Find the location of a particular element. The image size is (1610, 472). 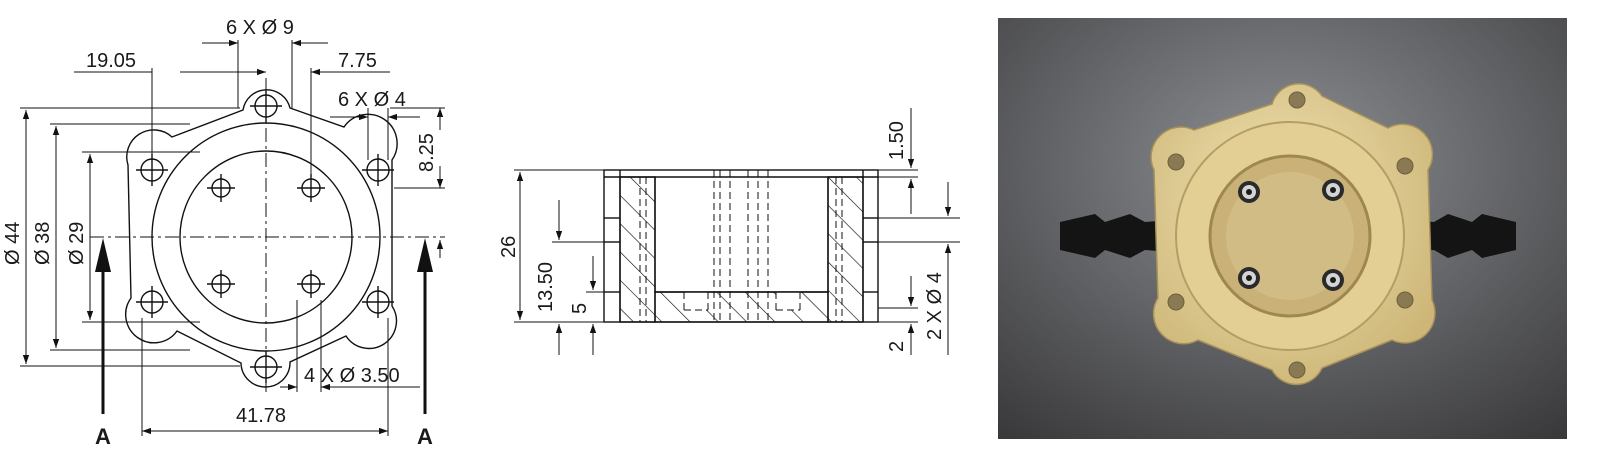

photo-mounting-holes is located at coordinates (1290, 235).